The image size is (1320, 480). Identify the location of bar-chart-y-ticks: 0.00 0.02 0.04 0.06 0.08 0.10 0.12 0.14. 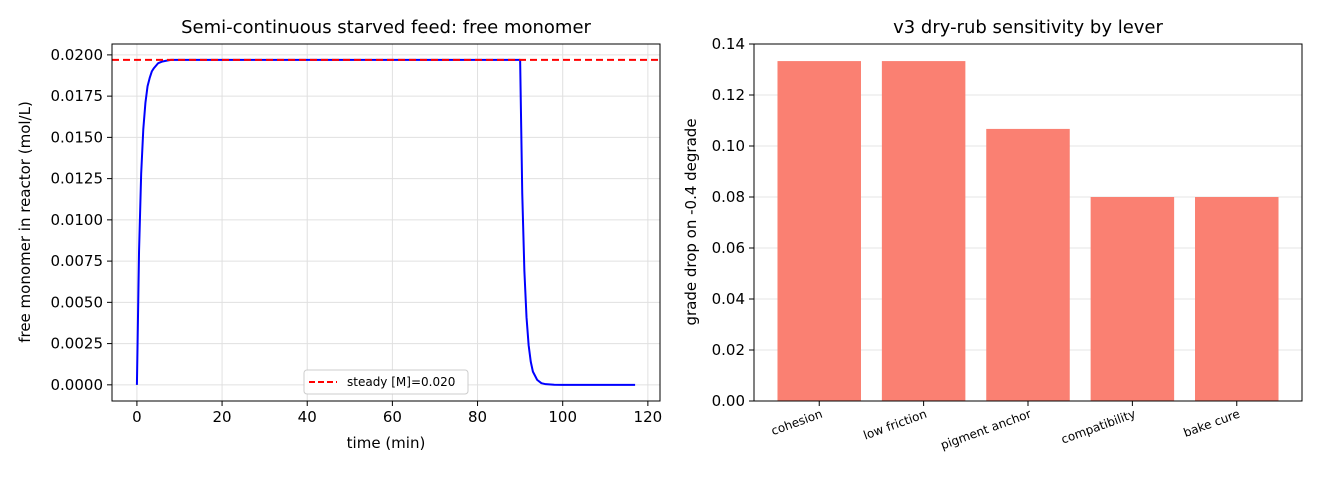
(733, 222).